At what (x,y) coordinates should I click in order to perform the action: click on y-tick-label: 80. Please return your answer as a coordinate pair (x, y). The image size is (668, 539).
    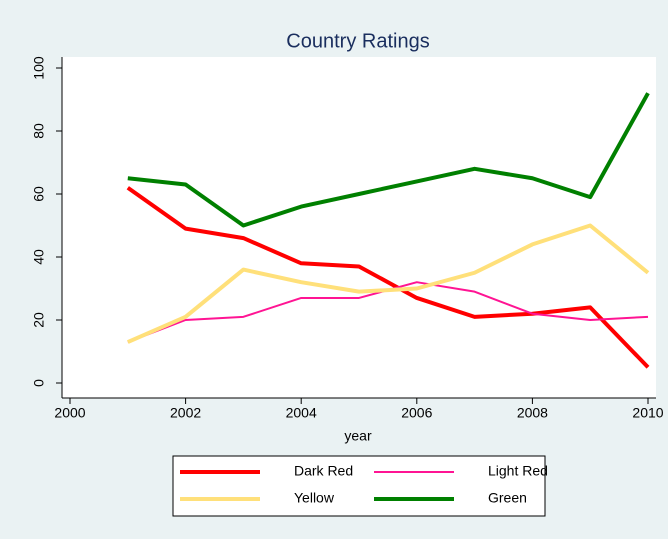
    Looking at the image, I should click on (39, 131).